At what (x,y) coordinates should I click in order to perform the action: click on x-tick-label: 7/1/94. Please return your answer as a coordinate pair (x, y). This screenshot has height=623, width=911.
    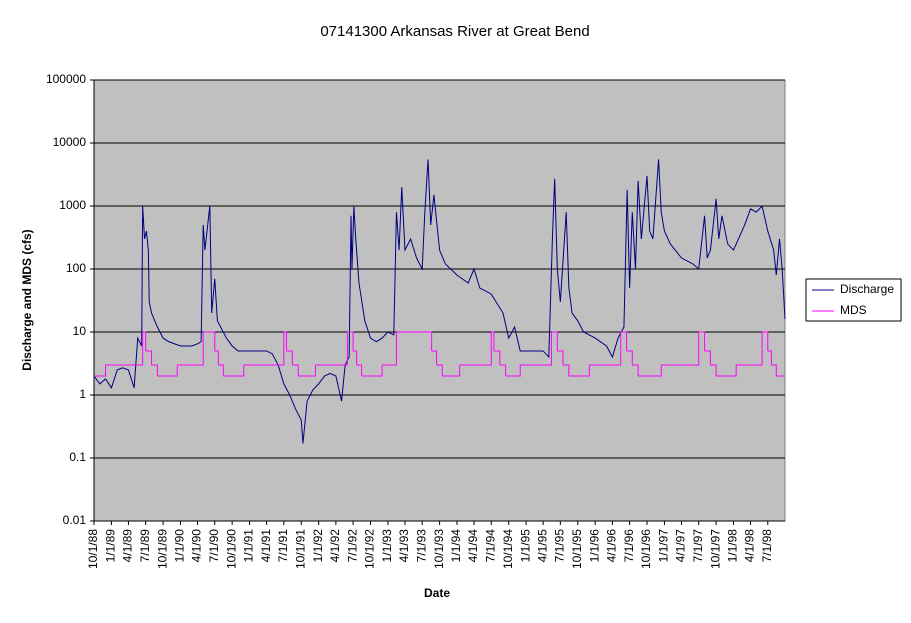
    Looking at the image, I should click on (490, 546).